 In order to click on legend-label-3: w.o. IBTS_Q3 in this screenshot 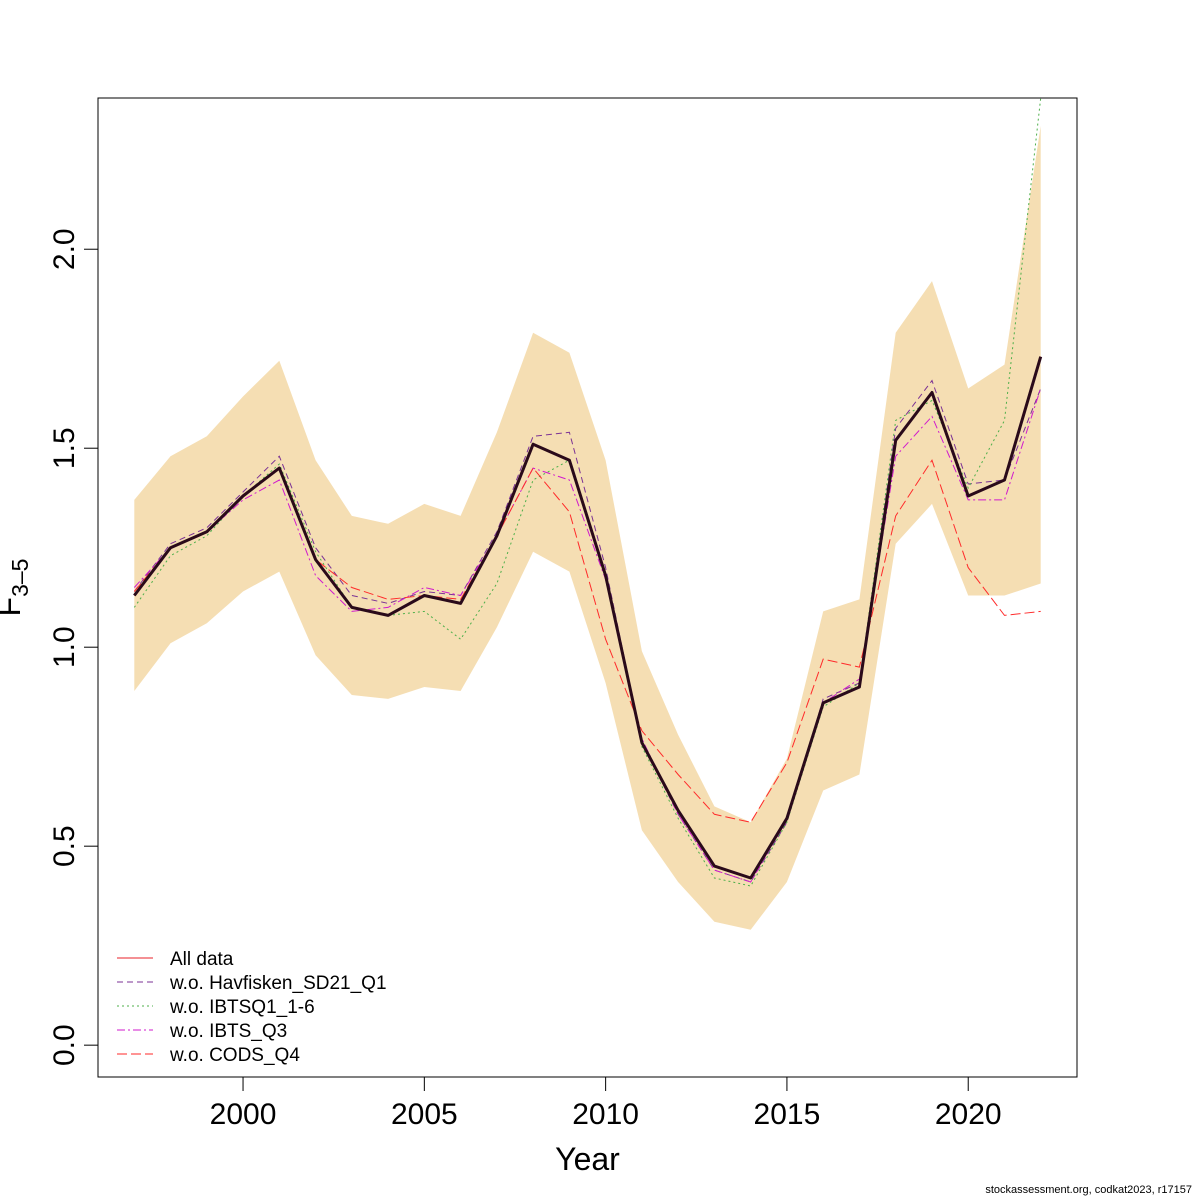, I will do `click(228, 1031)`.